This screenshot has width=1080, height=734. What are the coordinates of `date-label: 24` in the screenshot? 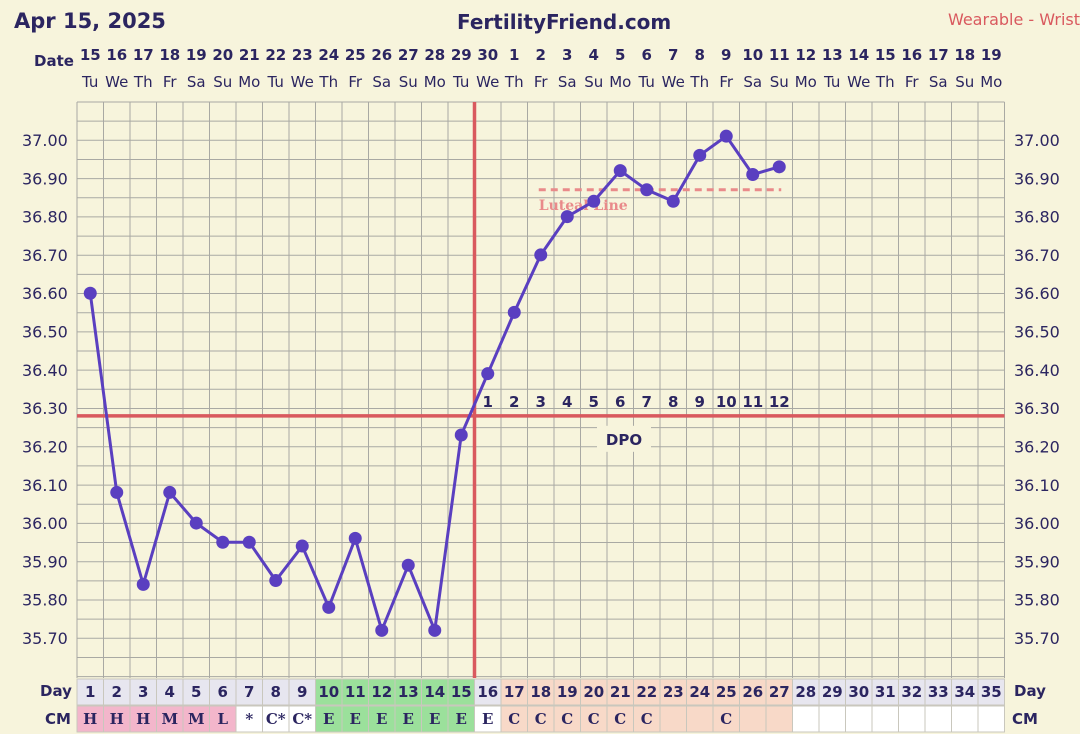 It's located at (328, 55).